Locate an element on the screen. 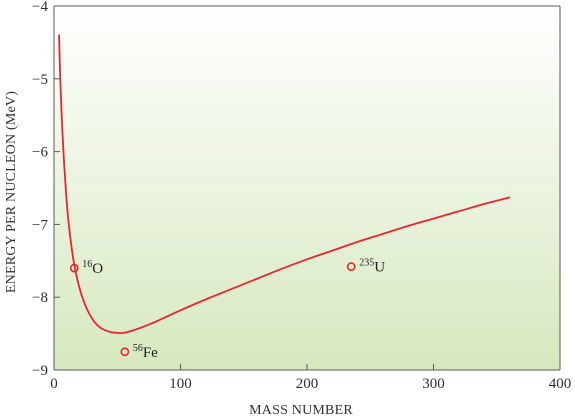 Image resolution: width=575 pixels, height=417 pixels. element-symbol: O is located at coordinates (97, 269).